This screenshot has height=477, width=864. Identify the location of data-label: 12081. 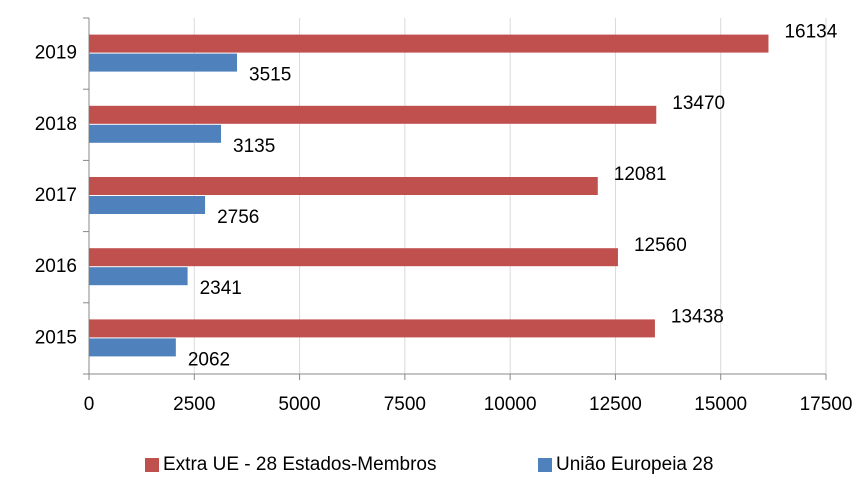
(640, 174).